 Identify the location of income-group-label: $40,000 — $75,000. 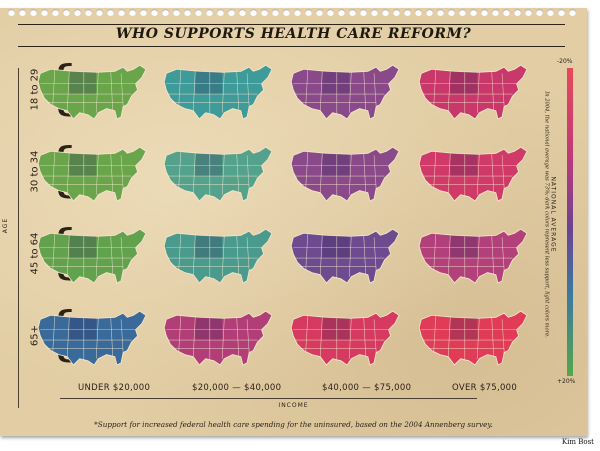
(367, 388).